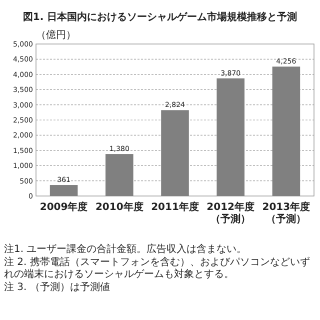 This screenshot has height=320, width=320. Describe the element at coordinates (125, 249) in the screenshot. I see `text: 注1. ユーザー課金の合計金額。広告収入は含まない。` at that location.